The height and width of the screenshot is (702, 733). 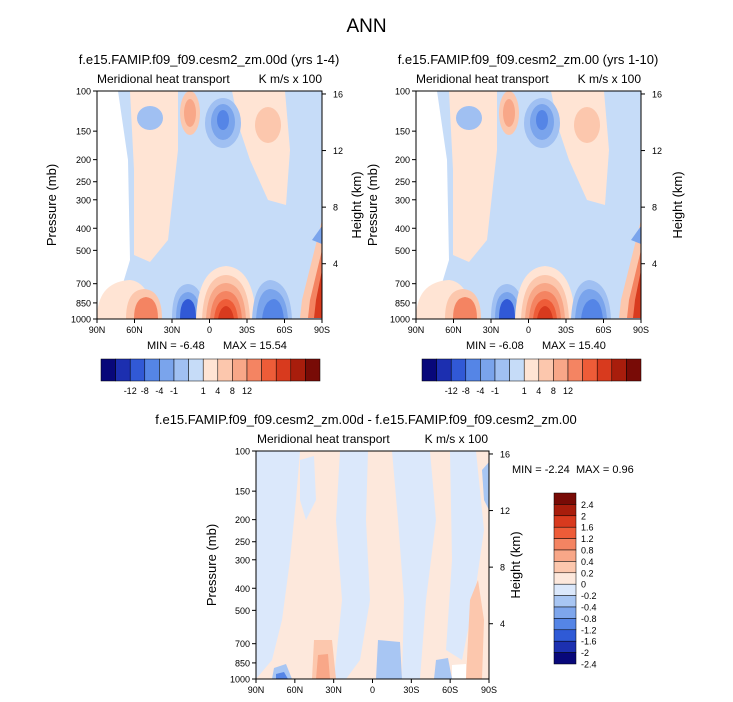 I want to click on panel-2-subtitle-right: K m/s x 100, so click(x=610, y=79).